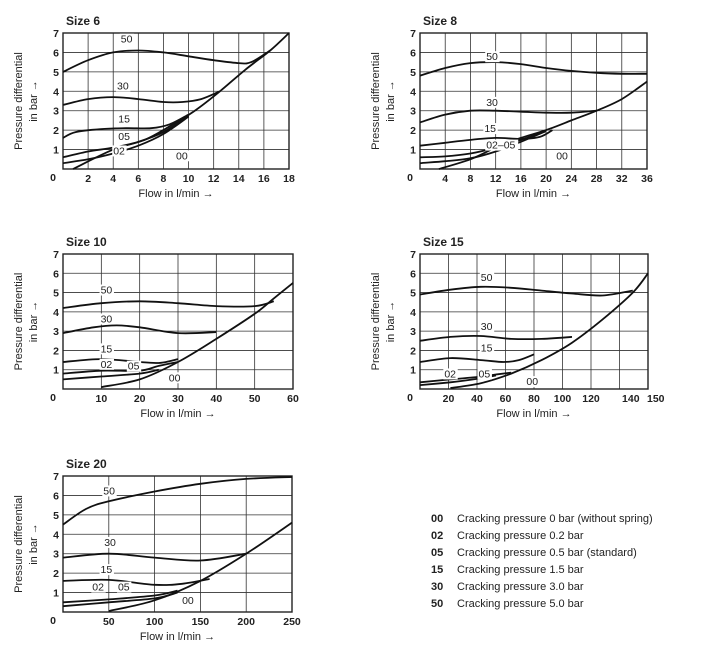 Image resolution: width=703 pixels, height=667 pixels. Describe the element at coordinates (164, 179) in the screenshot. I see `x-tick-label: 8` at that location.